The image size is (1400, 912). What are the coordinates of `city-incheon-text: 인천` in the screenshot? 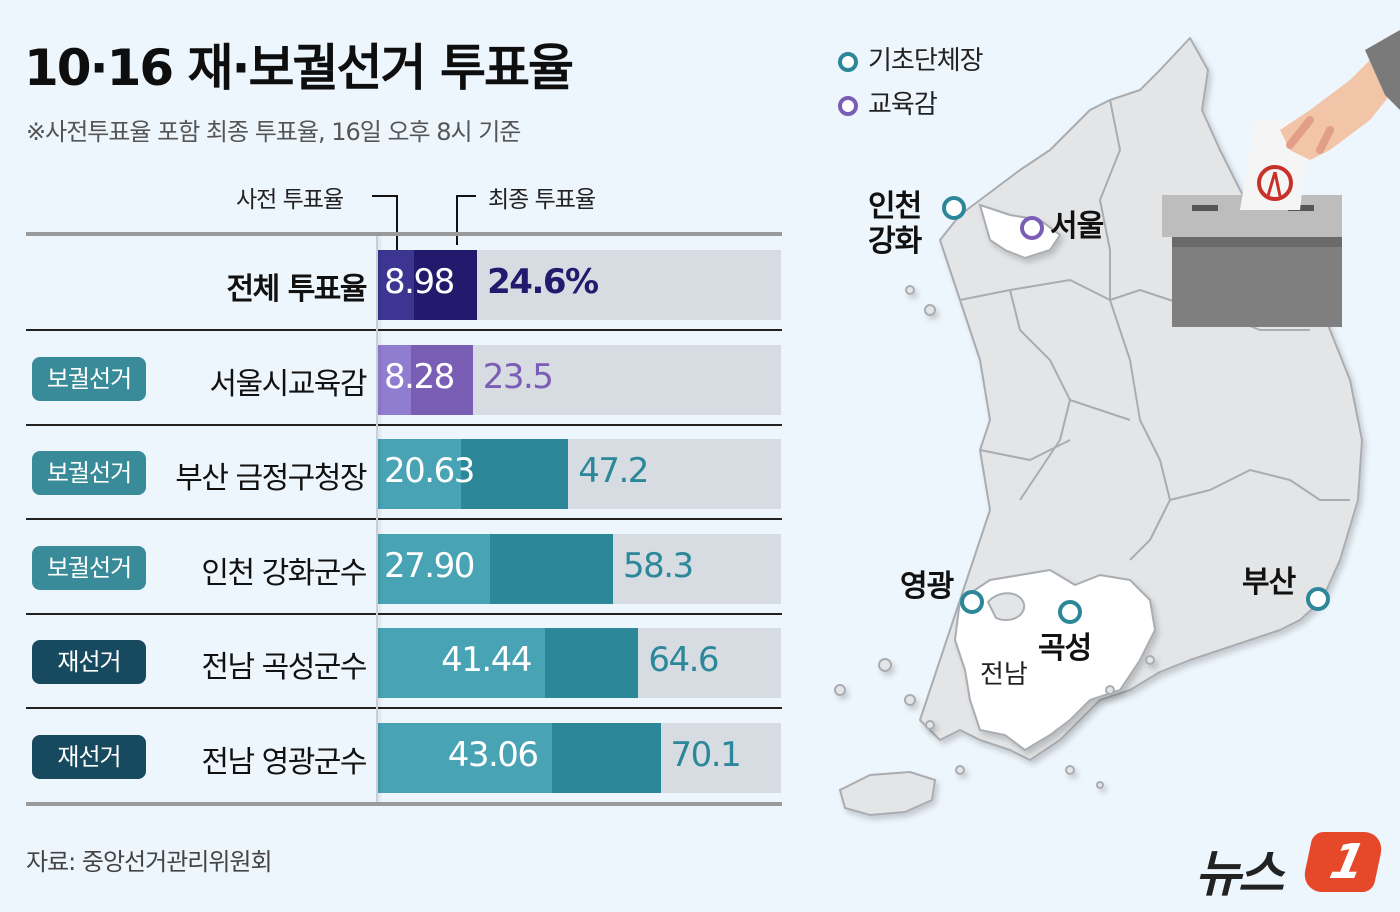 It's located at (895, 206).